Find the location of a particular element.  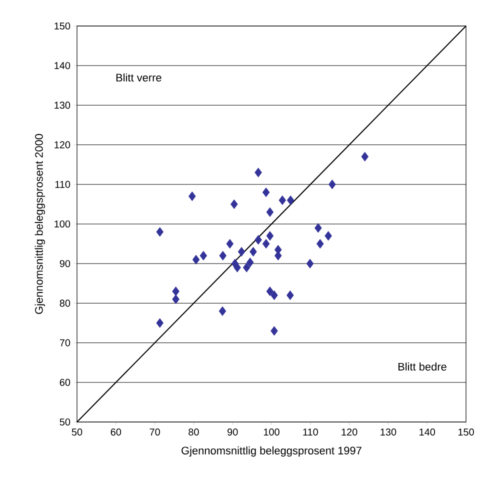

y-tick-label: 130 is located at coordinates (62, 105).